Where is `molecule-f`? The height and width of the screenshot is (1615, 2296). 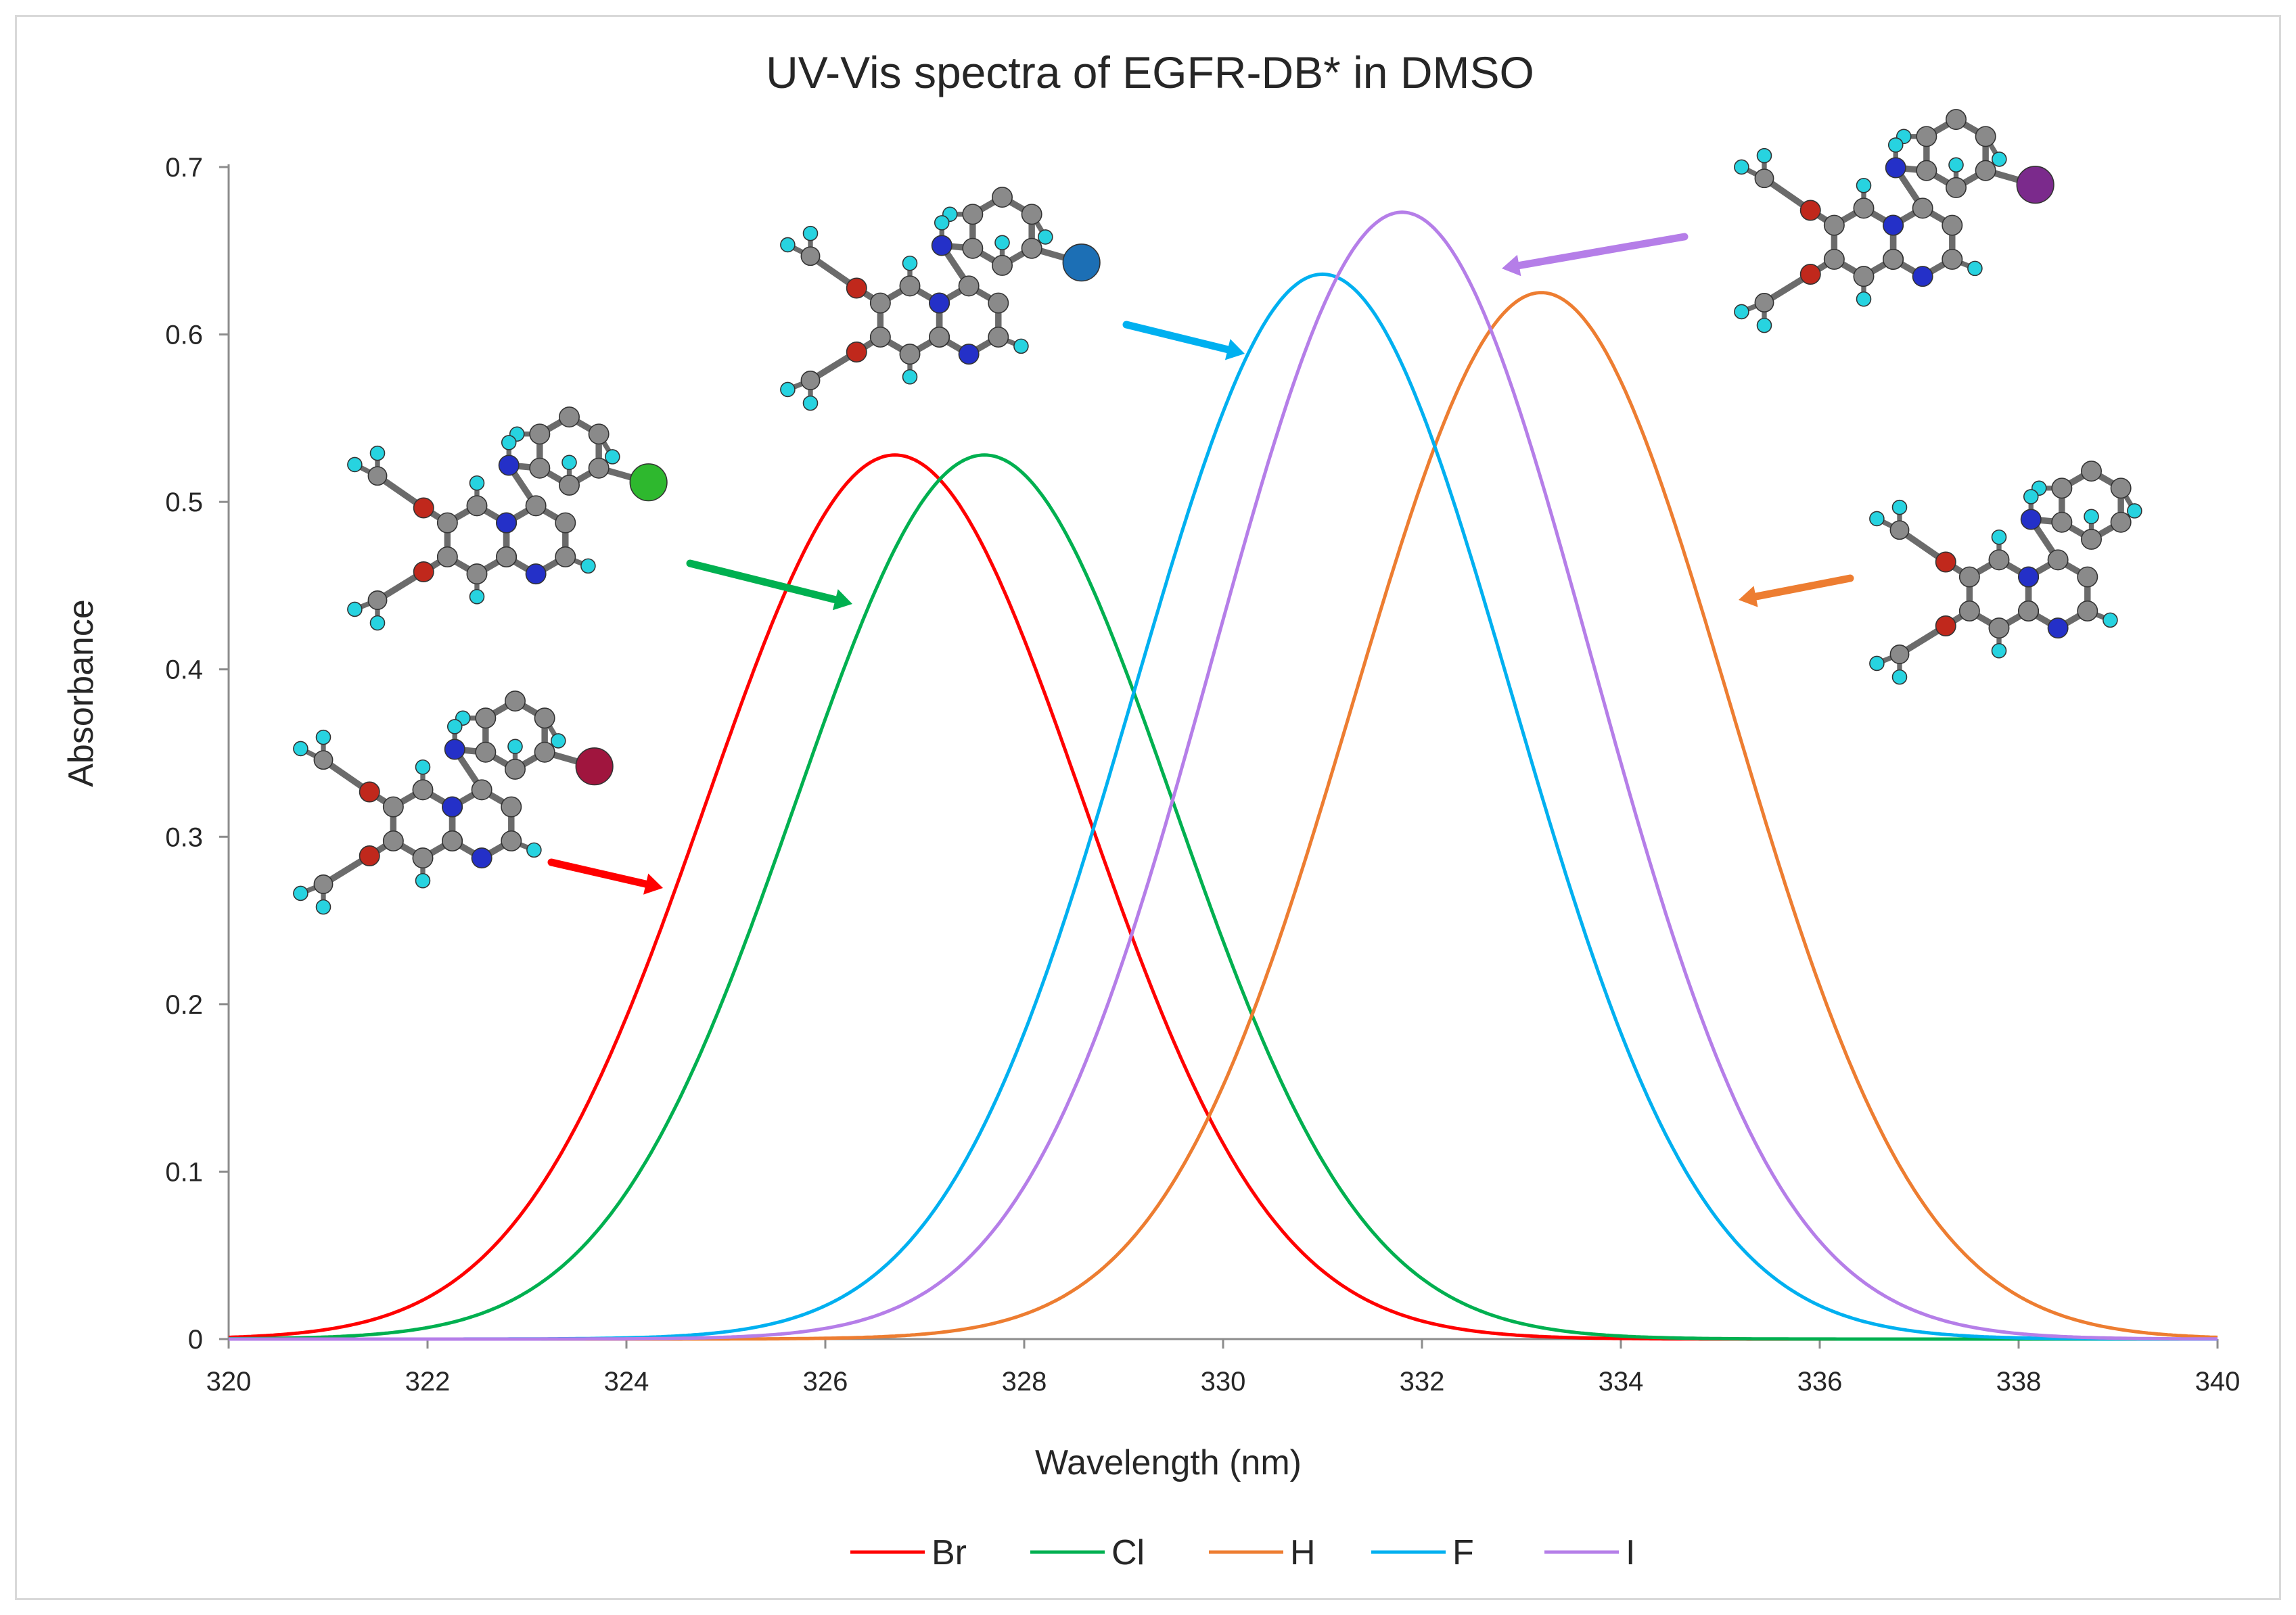 molecule-f is located at coordinates (940, 299).